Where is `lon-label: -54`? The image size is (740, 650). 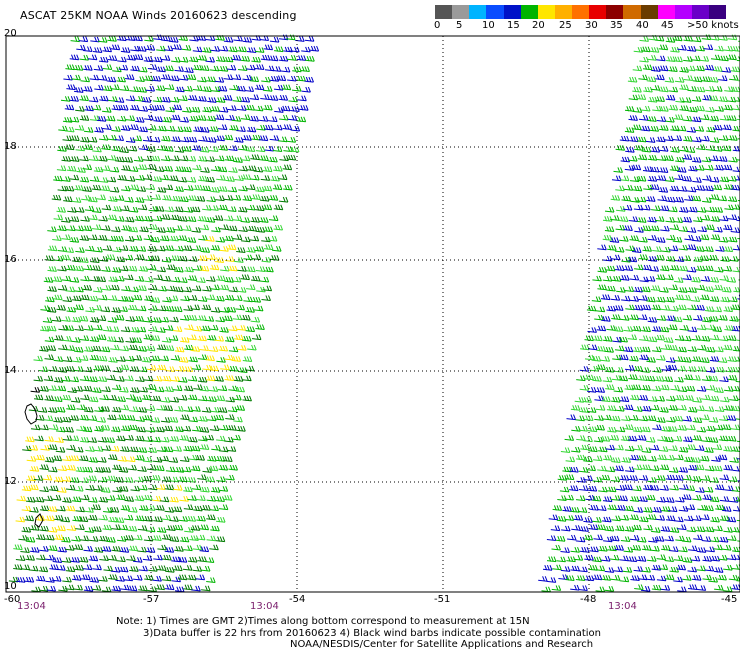
lon-label: -54 is located at coordinates (297, 599).